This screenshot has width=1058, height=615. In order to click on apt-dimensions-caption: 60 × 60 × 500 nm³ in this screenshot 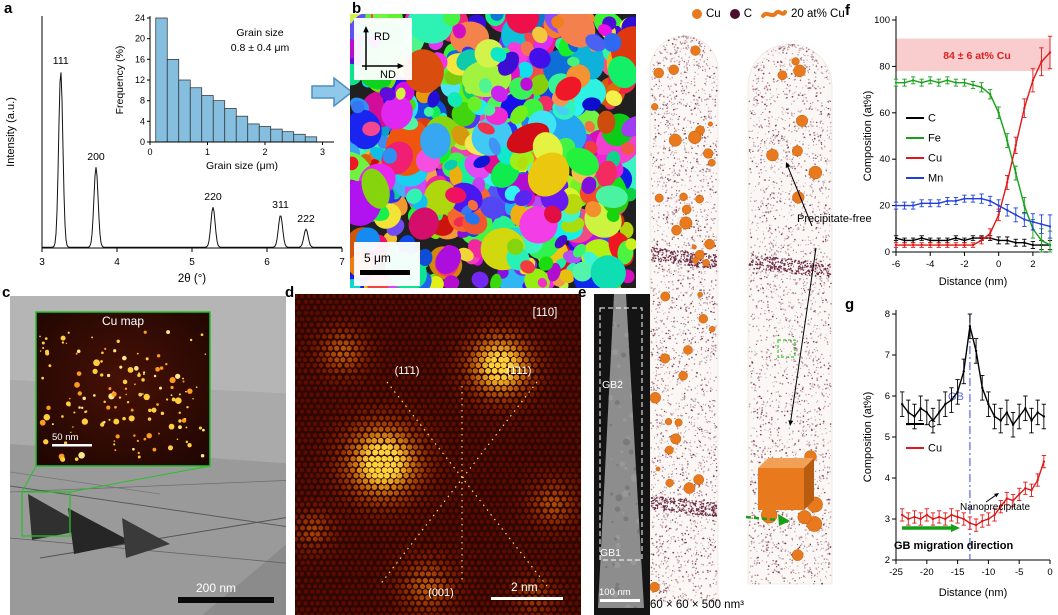, I will do `click(697, 605)`.